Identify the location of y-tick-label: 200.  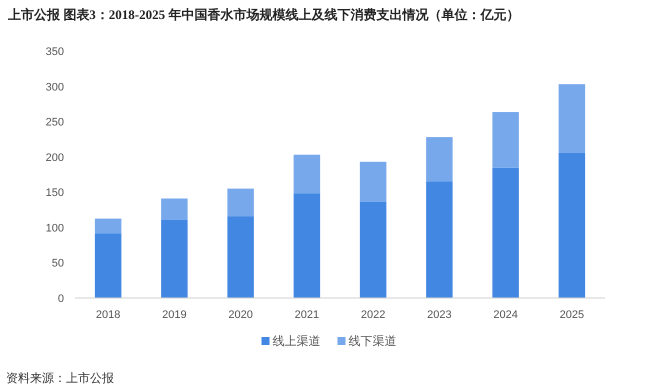
(55, 158).